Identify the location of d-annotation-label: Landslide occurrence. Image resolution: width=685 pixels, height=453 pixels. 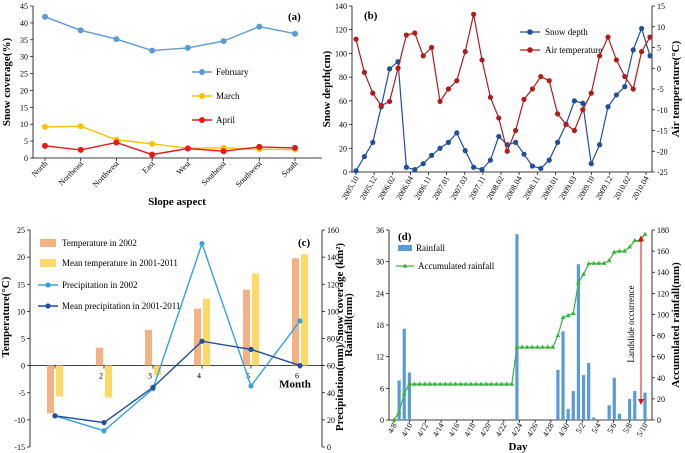
(631, 323).